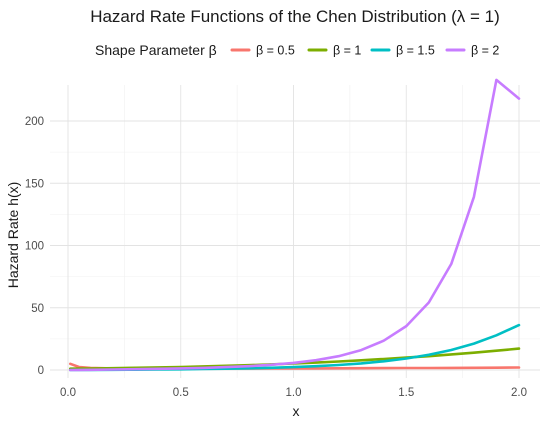 Image resolution: width=550 pixels, height=422 pixels. I want to click on y-axis-ticks: 0 50 100 150 200, so click(34, 246).